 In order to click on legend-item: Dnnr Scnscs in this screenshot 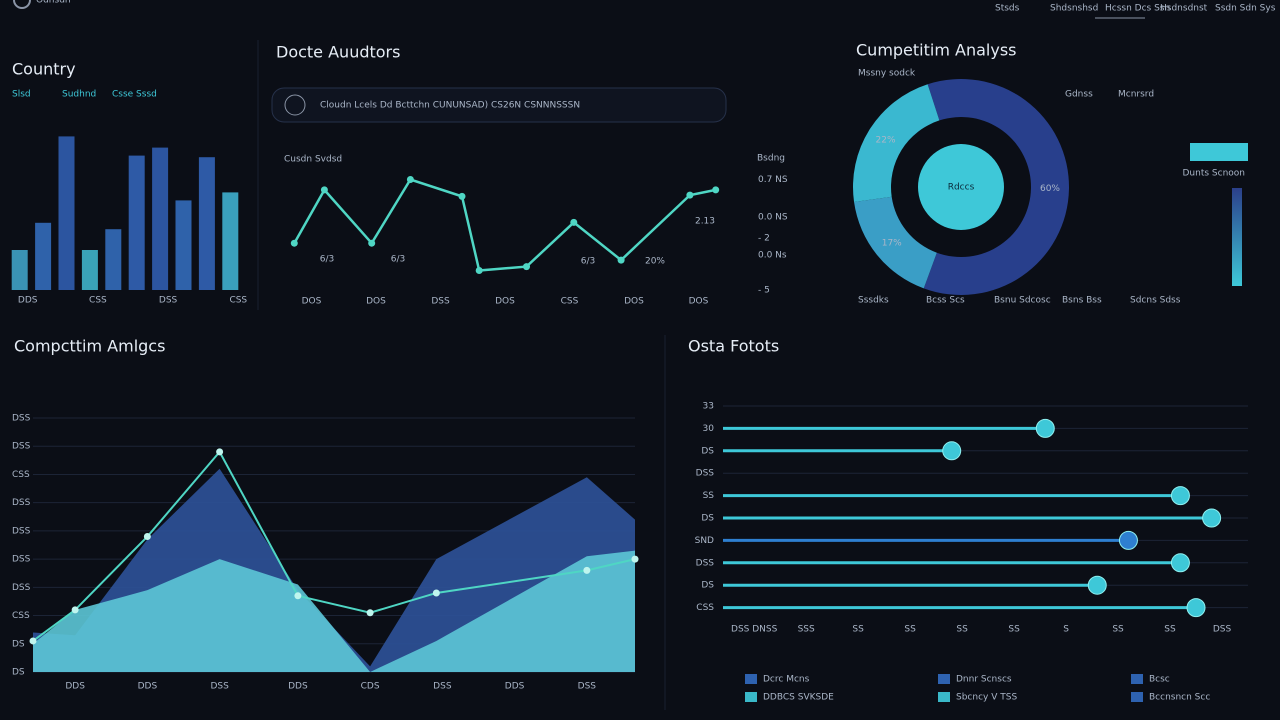, I will do `click(984, 680)`.